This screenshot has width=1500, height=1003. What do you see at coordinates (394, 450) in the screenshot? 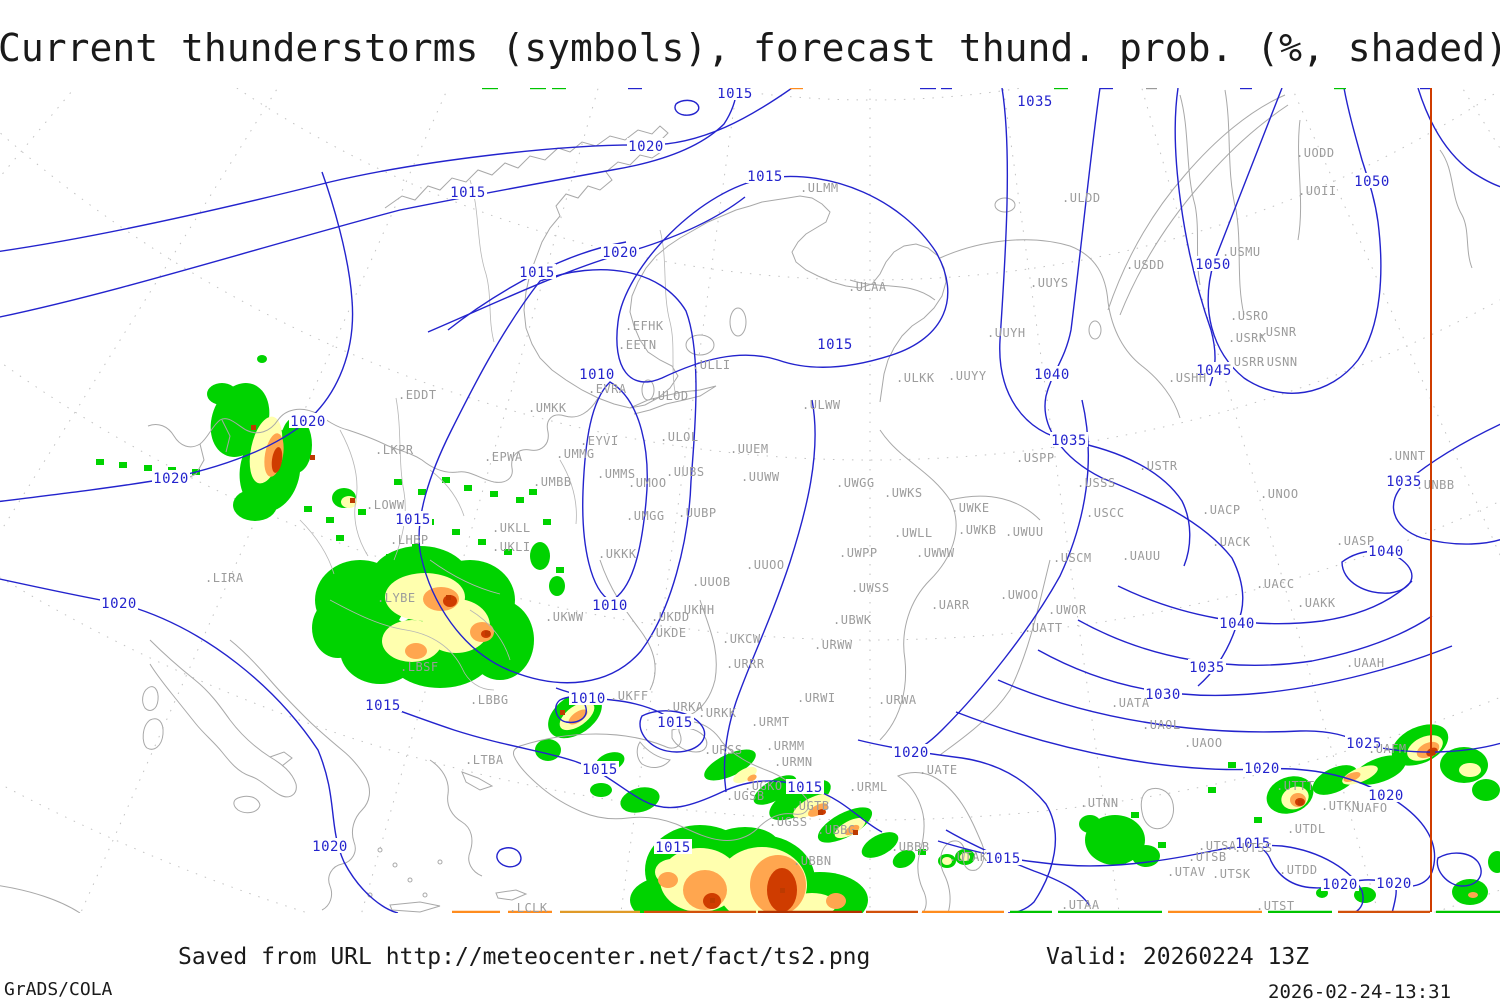
I see `station-label: .LKPR` at bounding box center [394, 450].